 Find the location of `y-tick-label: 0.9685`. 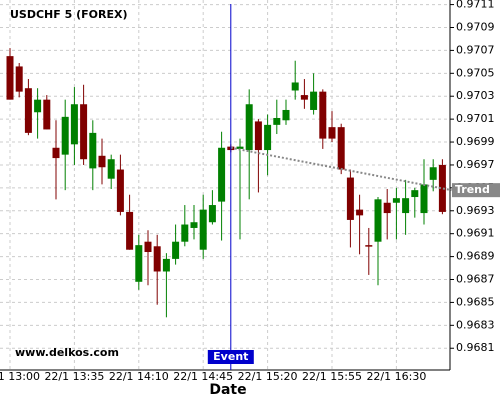

y-tick-label: 0.9685 is located at coordinates (475, 301).